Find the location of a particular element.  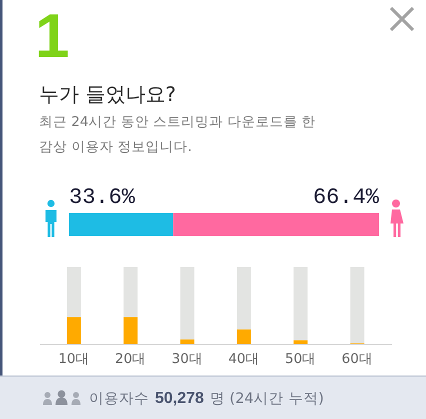

x-tick-label: 40대 is located at coordinates (244, 359).